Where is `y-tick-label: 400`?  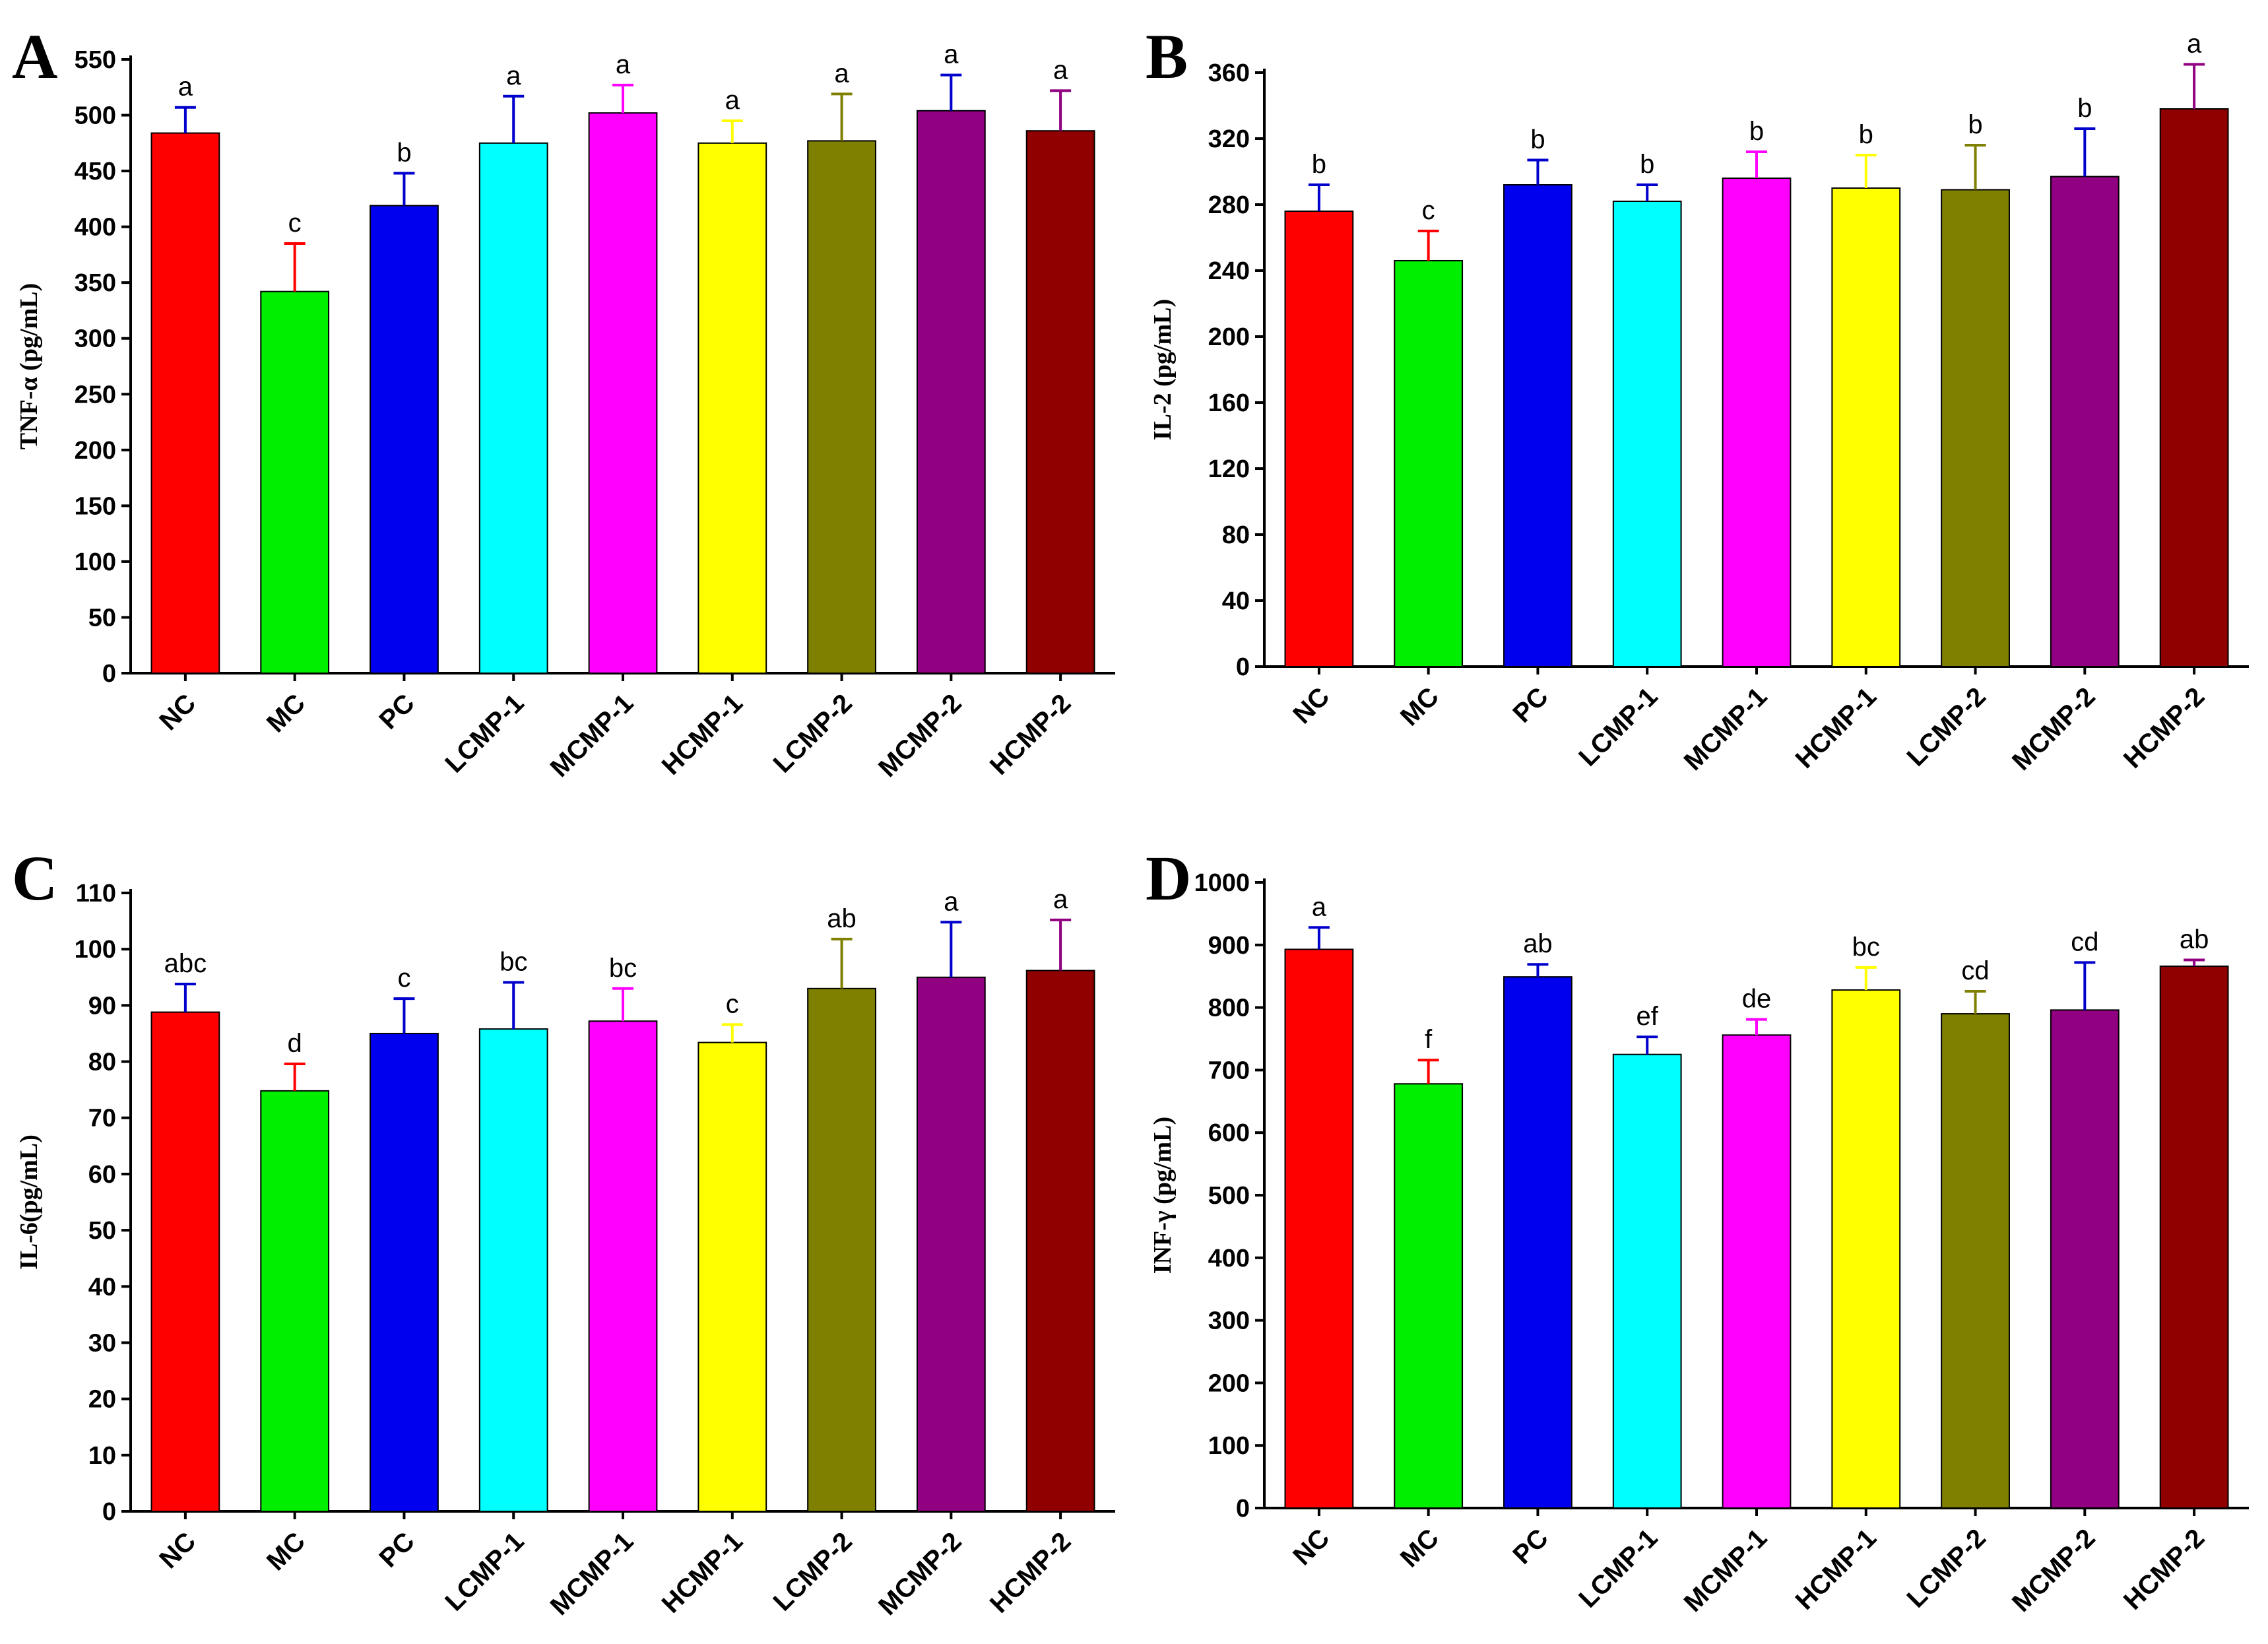
y-tick-label: 400 is located at coordinates (1229, 1258).